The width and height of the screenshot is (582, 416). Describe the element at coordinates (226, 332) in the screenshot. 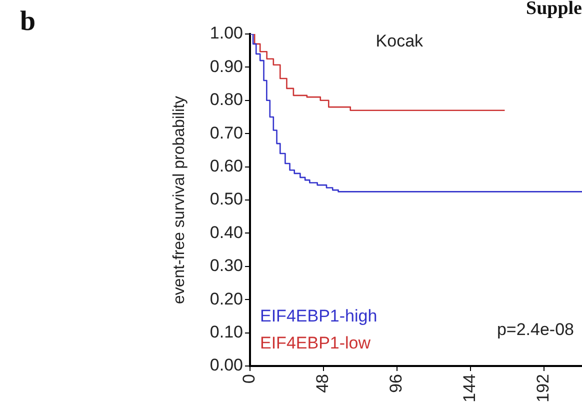

I see `y-tick-label: 0.10` at that location.